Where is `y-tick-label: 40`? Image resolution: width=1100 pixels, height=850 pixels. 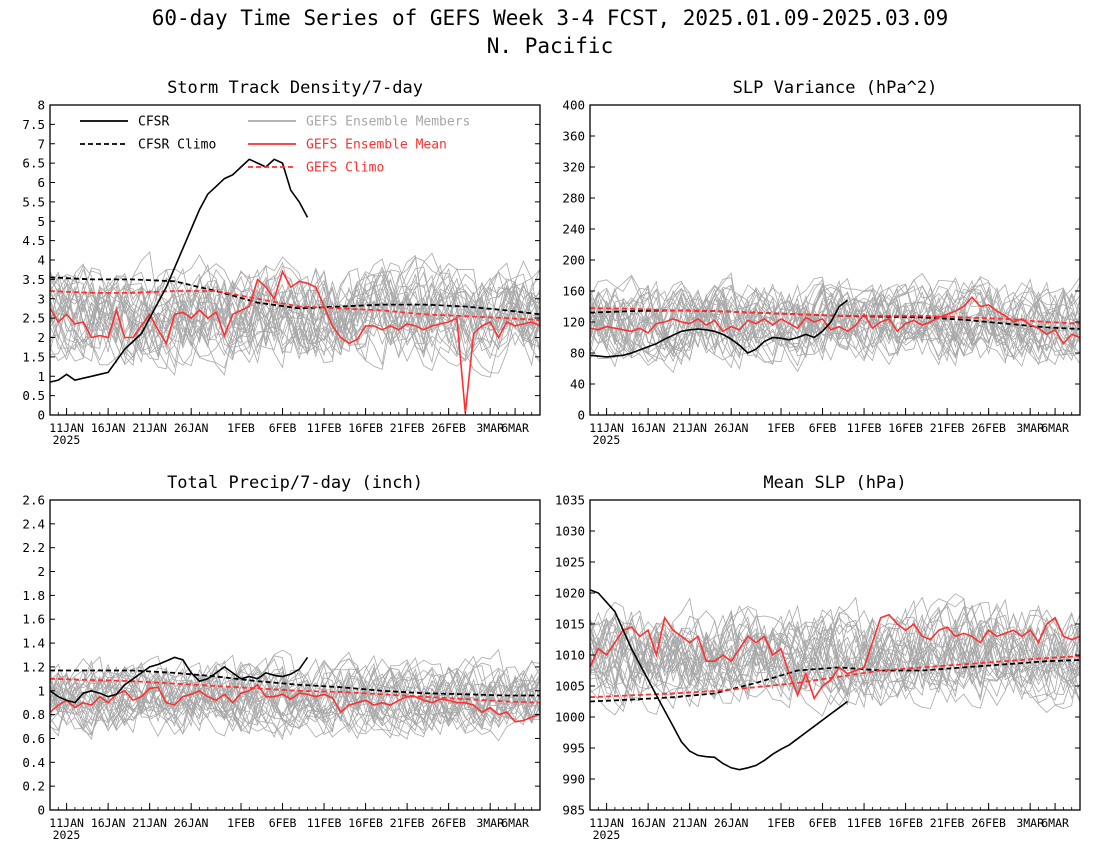 y-tick-label: 40 is located at coordinates (577, 384).